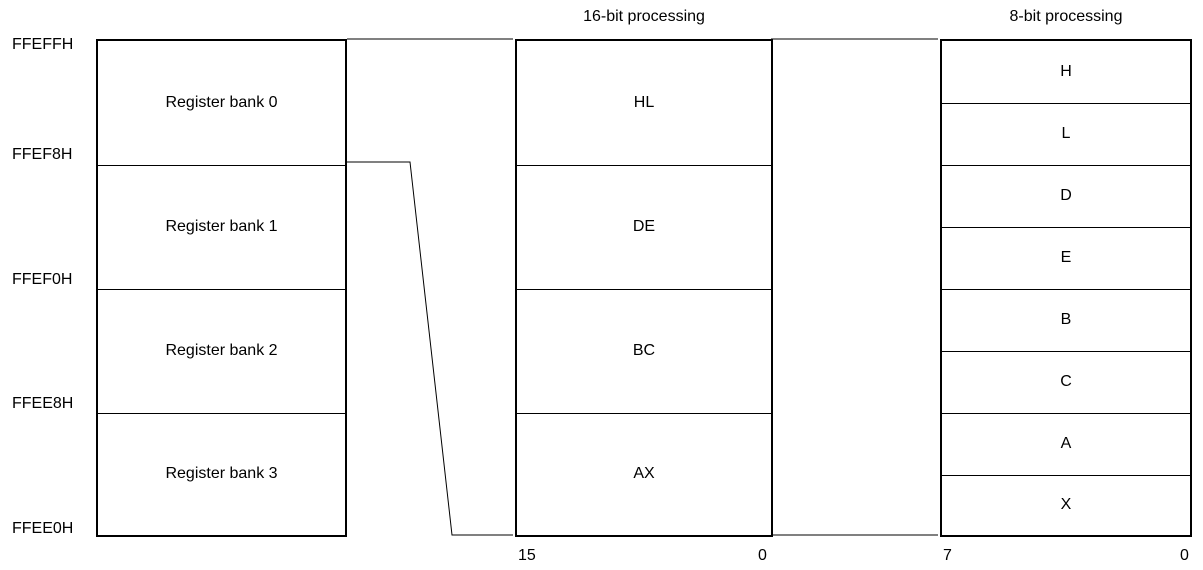 Image resolution: width=1203 pixels, height=570 pixels. I want to click on regs-bit-low: 0, so click(1184, 555).